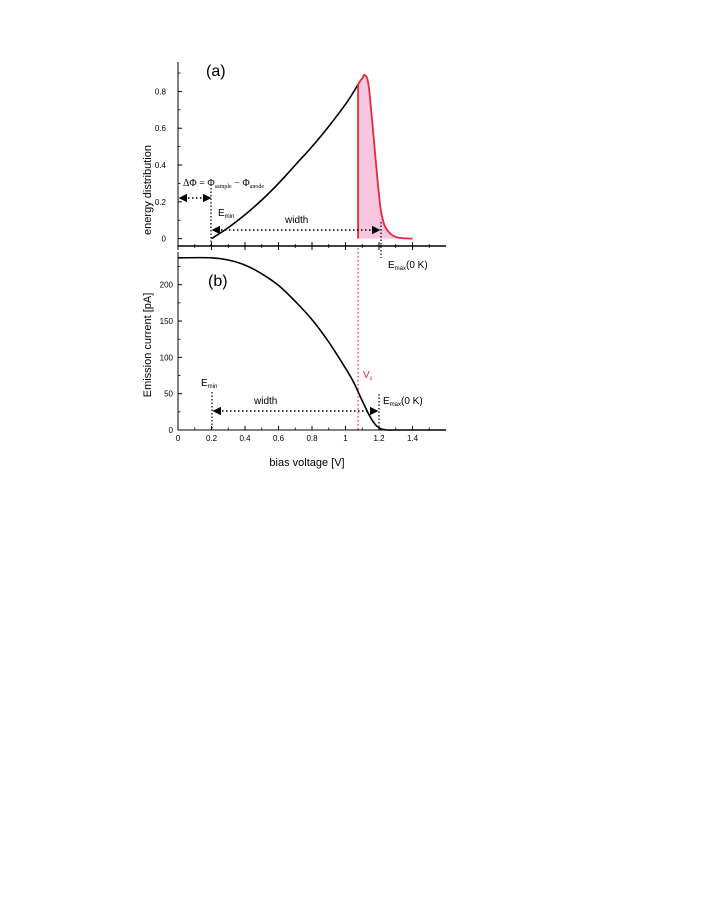 The height and width of the screenshot is (913, 706). I want to click on panel-b-y-tick-label: 200, so click(167, 285).